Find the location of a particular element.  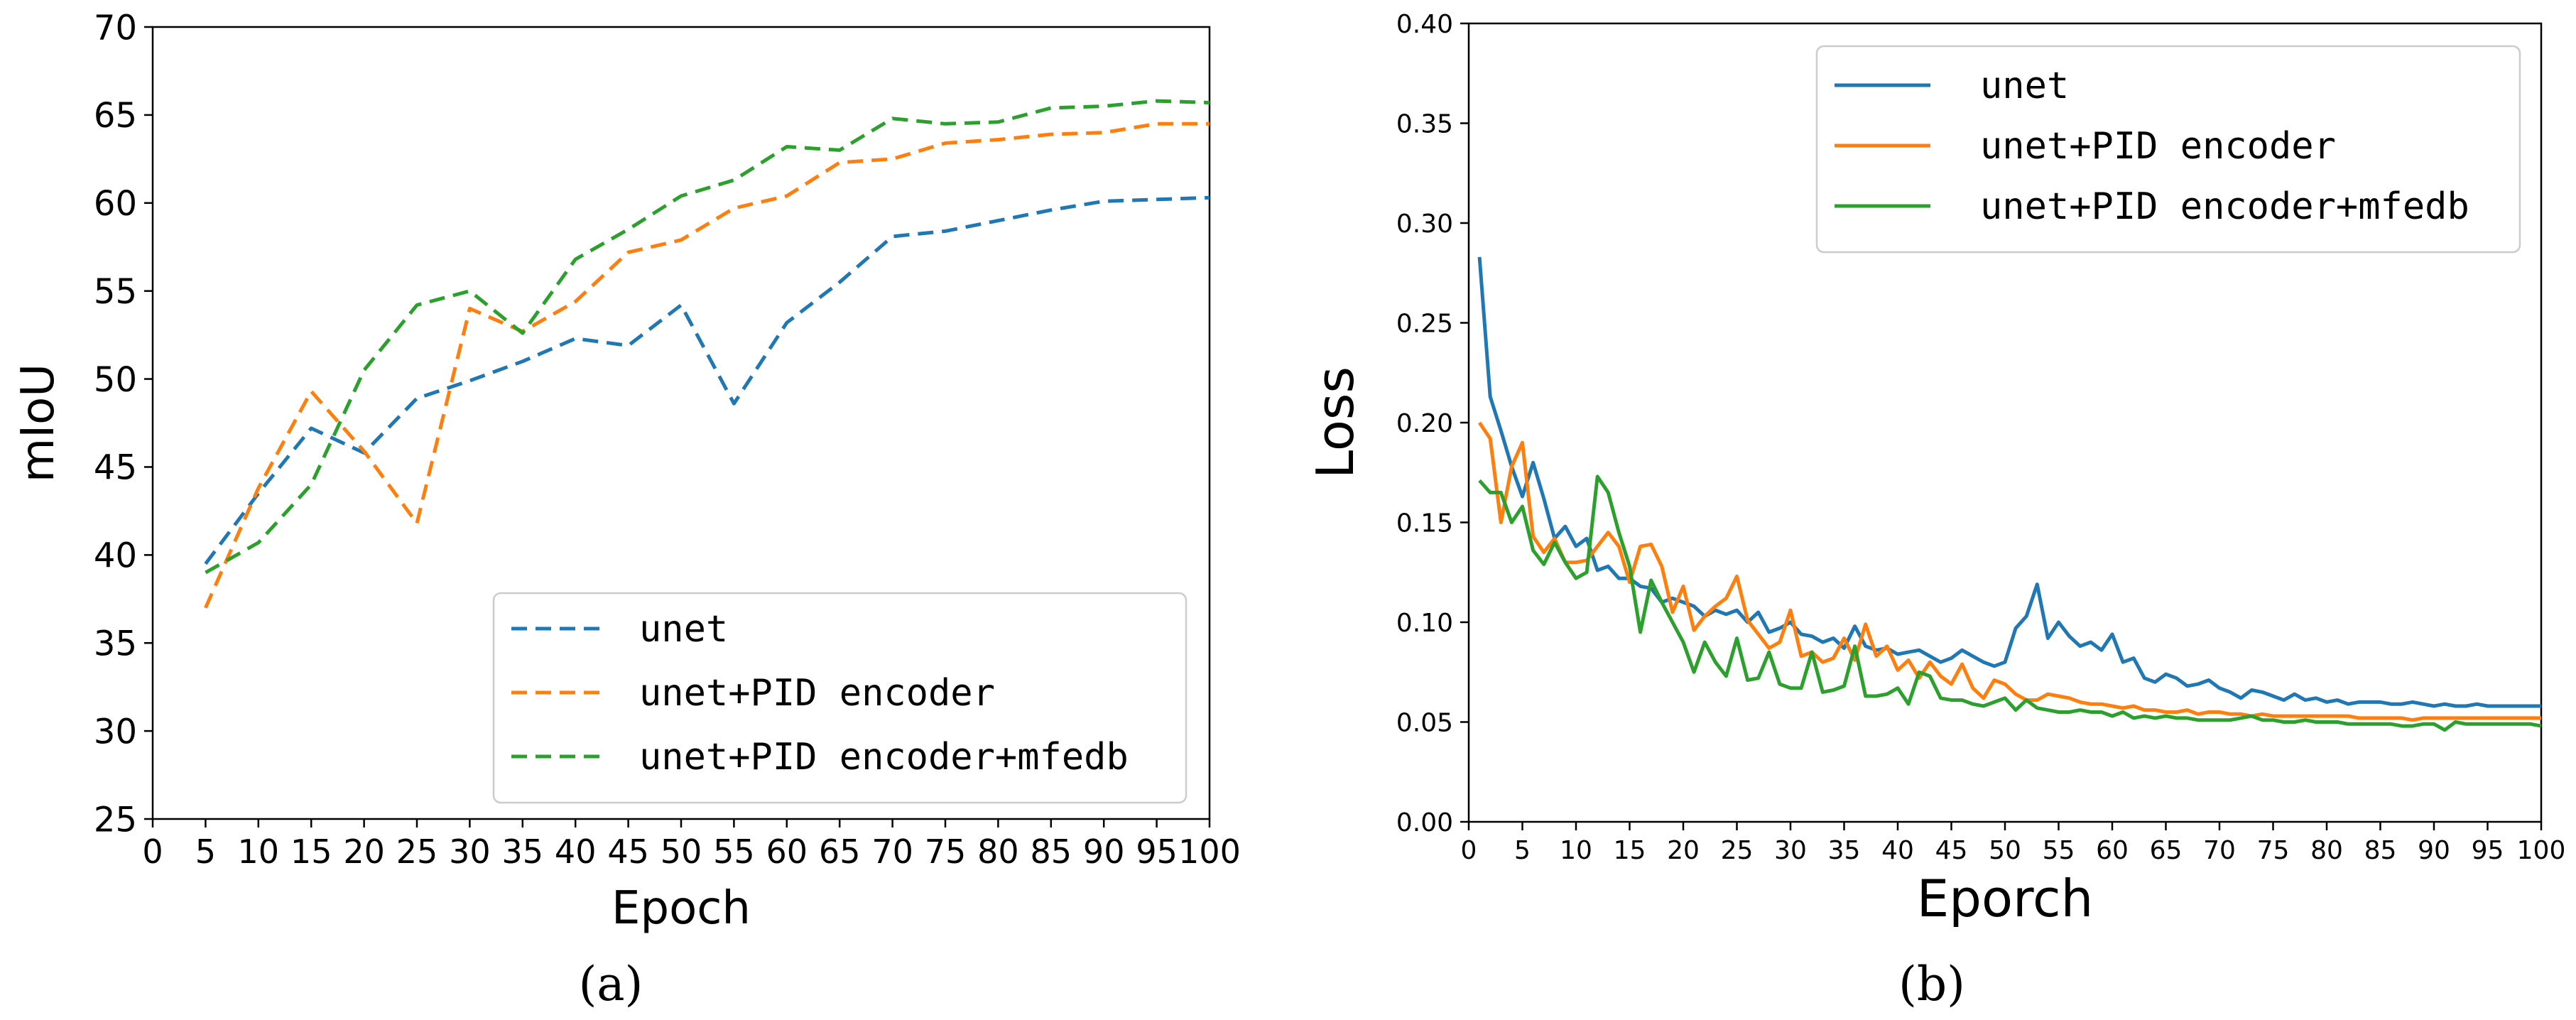

y-tick-label: 0.40 is located at coordinates (1424, 24).